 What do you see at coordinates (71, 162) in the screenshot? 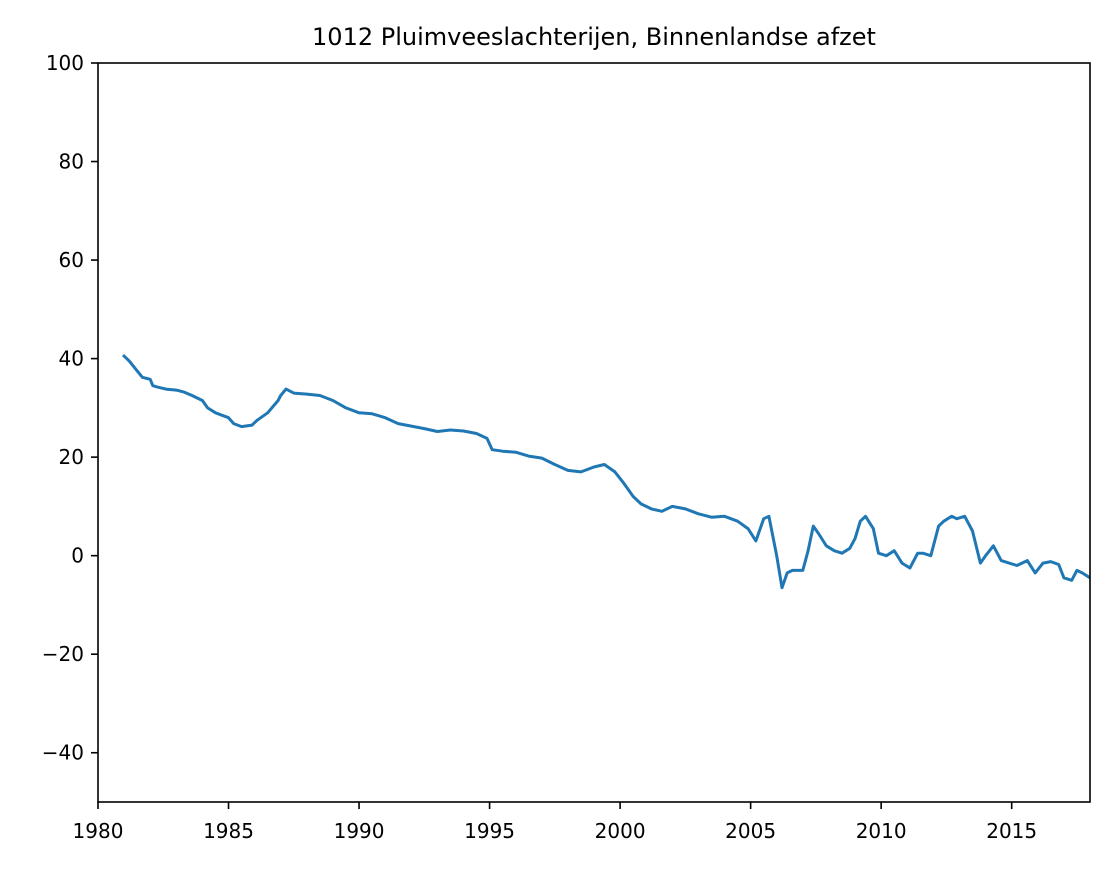
I see `y-tick-label: 80` at bounding box center [71, 162].